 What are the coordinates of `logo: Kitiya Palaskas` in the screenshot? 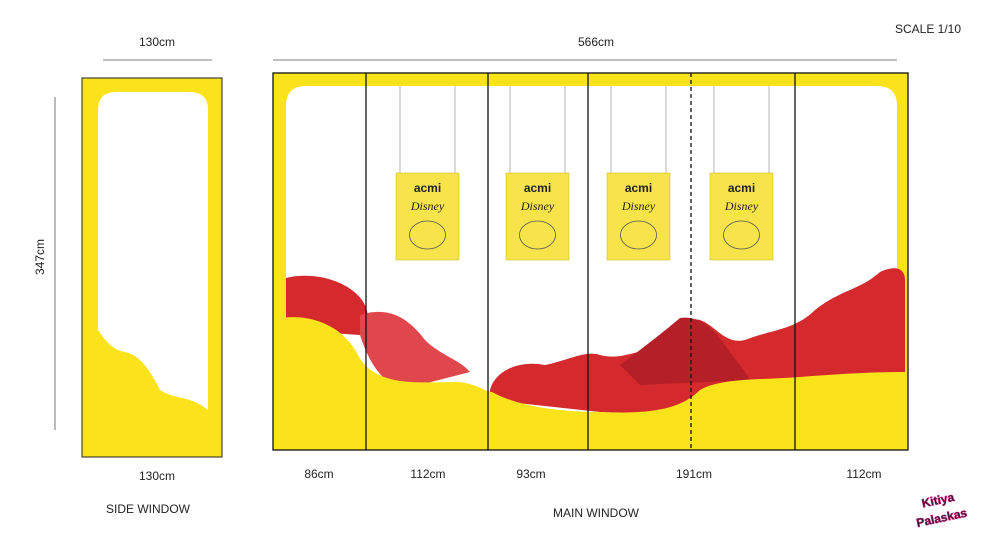 It's located at (942, 510).